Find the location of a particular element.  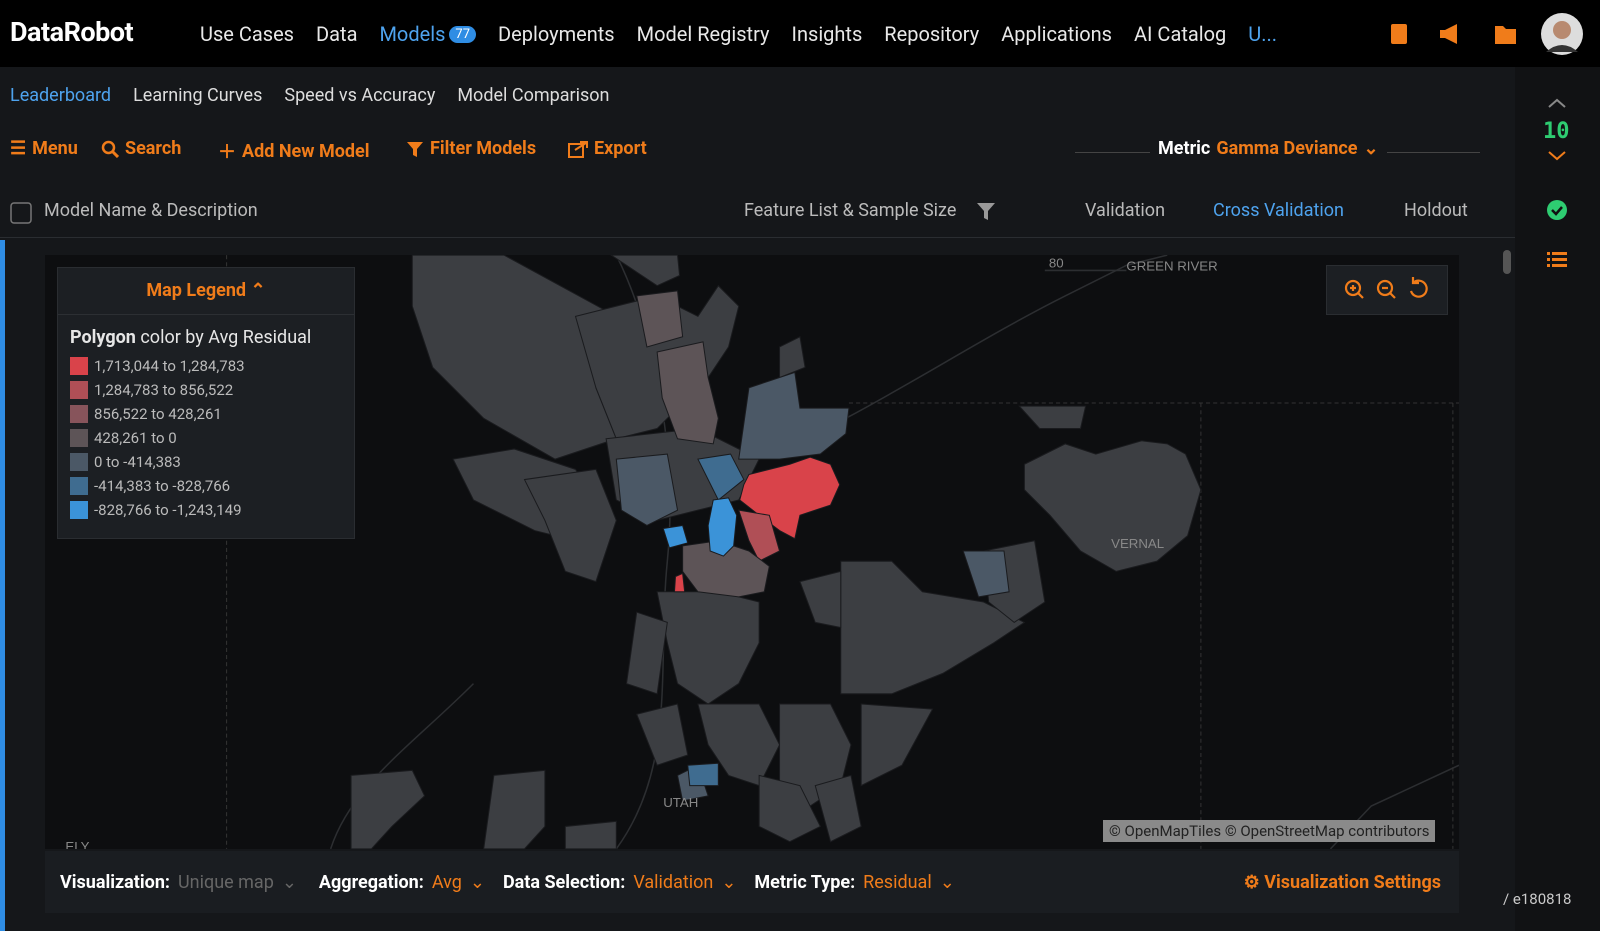

footer-label: Visualization: is located at coordinates (115, 882).